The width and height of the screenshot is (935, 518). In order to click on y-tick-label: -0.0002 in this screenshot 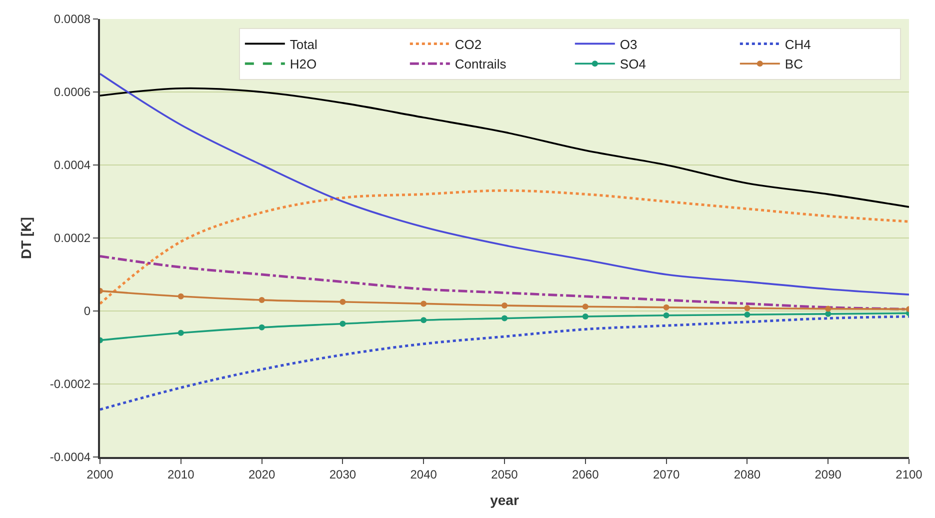, I will do `click(70, 384)`.